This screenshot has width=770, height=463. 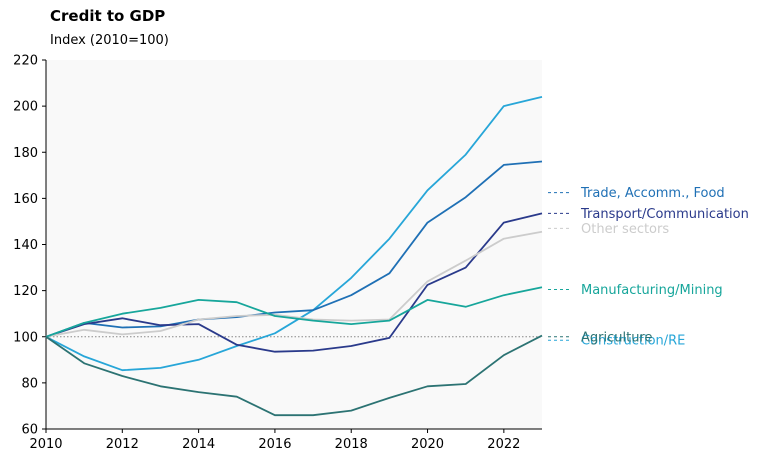 What do you see at coordinates (25, 153) in the screenshot?
I see `y-tick-label: 180` at bounding box center [25, 153].